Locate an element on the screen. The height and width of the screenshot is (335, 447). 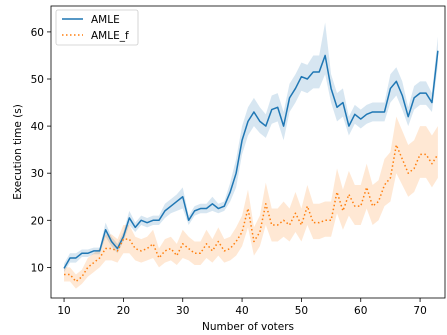
y-tick-label: 40 is located at coordinates (37, 127).